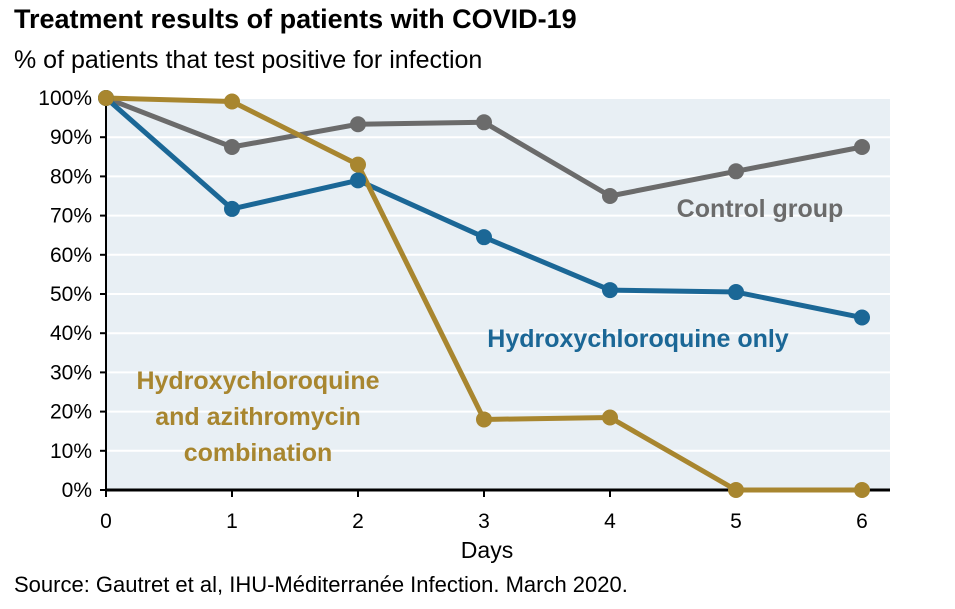  Describe the element at coordinates (106, 521) in the screenshot. I see `x-tick-label: 0` at that location.